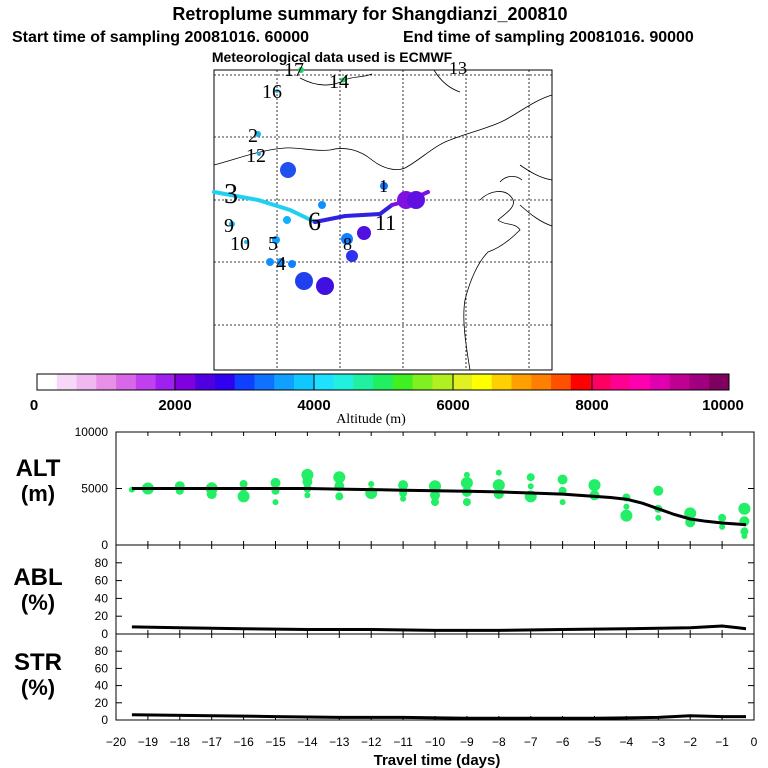 This screenshot has height=768, width=768. I want to click on colorbar-axis-label: Altitude (m), so click(371, 419).